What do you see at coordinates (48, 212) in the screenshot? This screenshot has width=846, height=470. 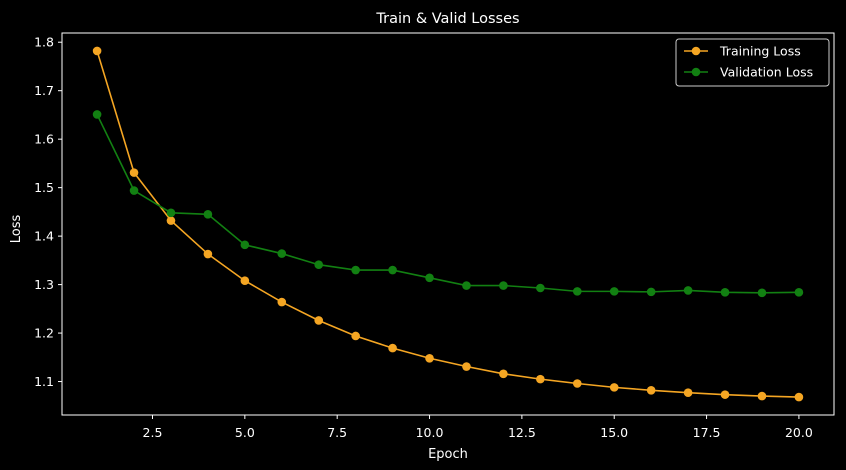 I see `y-axis: 1.1 1.2 1.3 1.4 1.5 1.6 1.7 1.8` at bounding box center [48, 212].